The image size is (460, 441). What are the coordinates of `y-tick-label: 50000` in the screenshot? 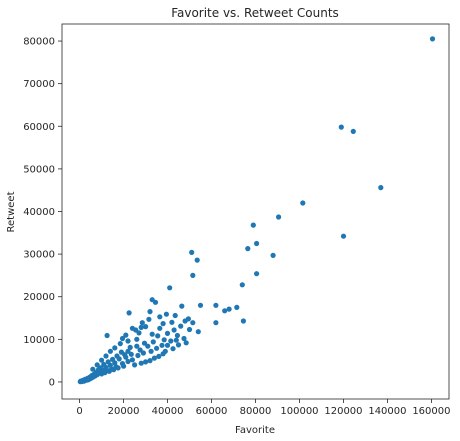 It's located at (39, 169).